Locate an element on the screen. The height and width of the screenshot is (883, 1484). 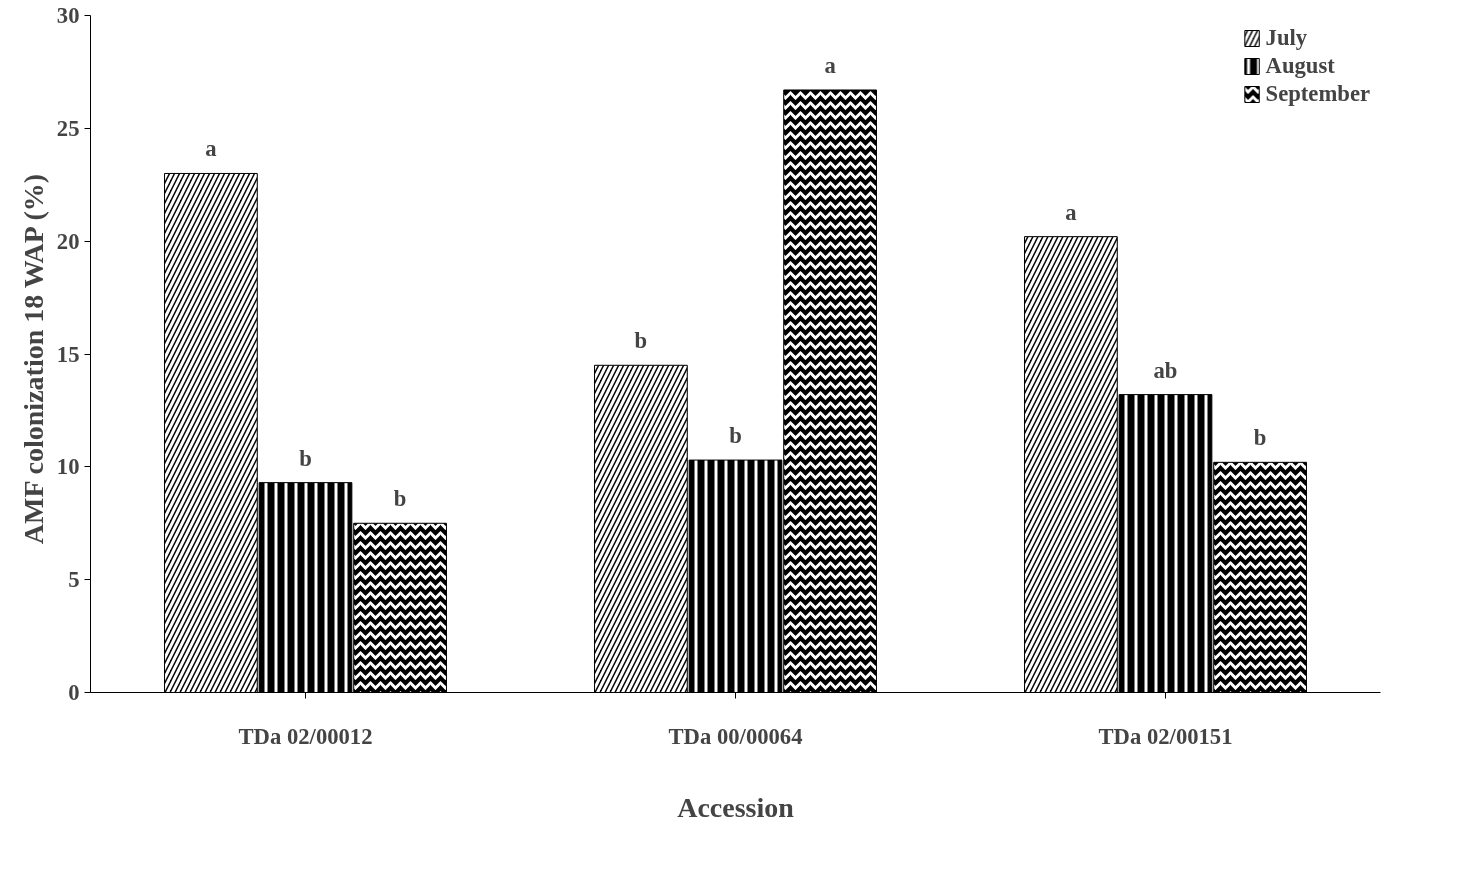
y-tick-label: 10 is located at coordinates (68, 467).